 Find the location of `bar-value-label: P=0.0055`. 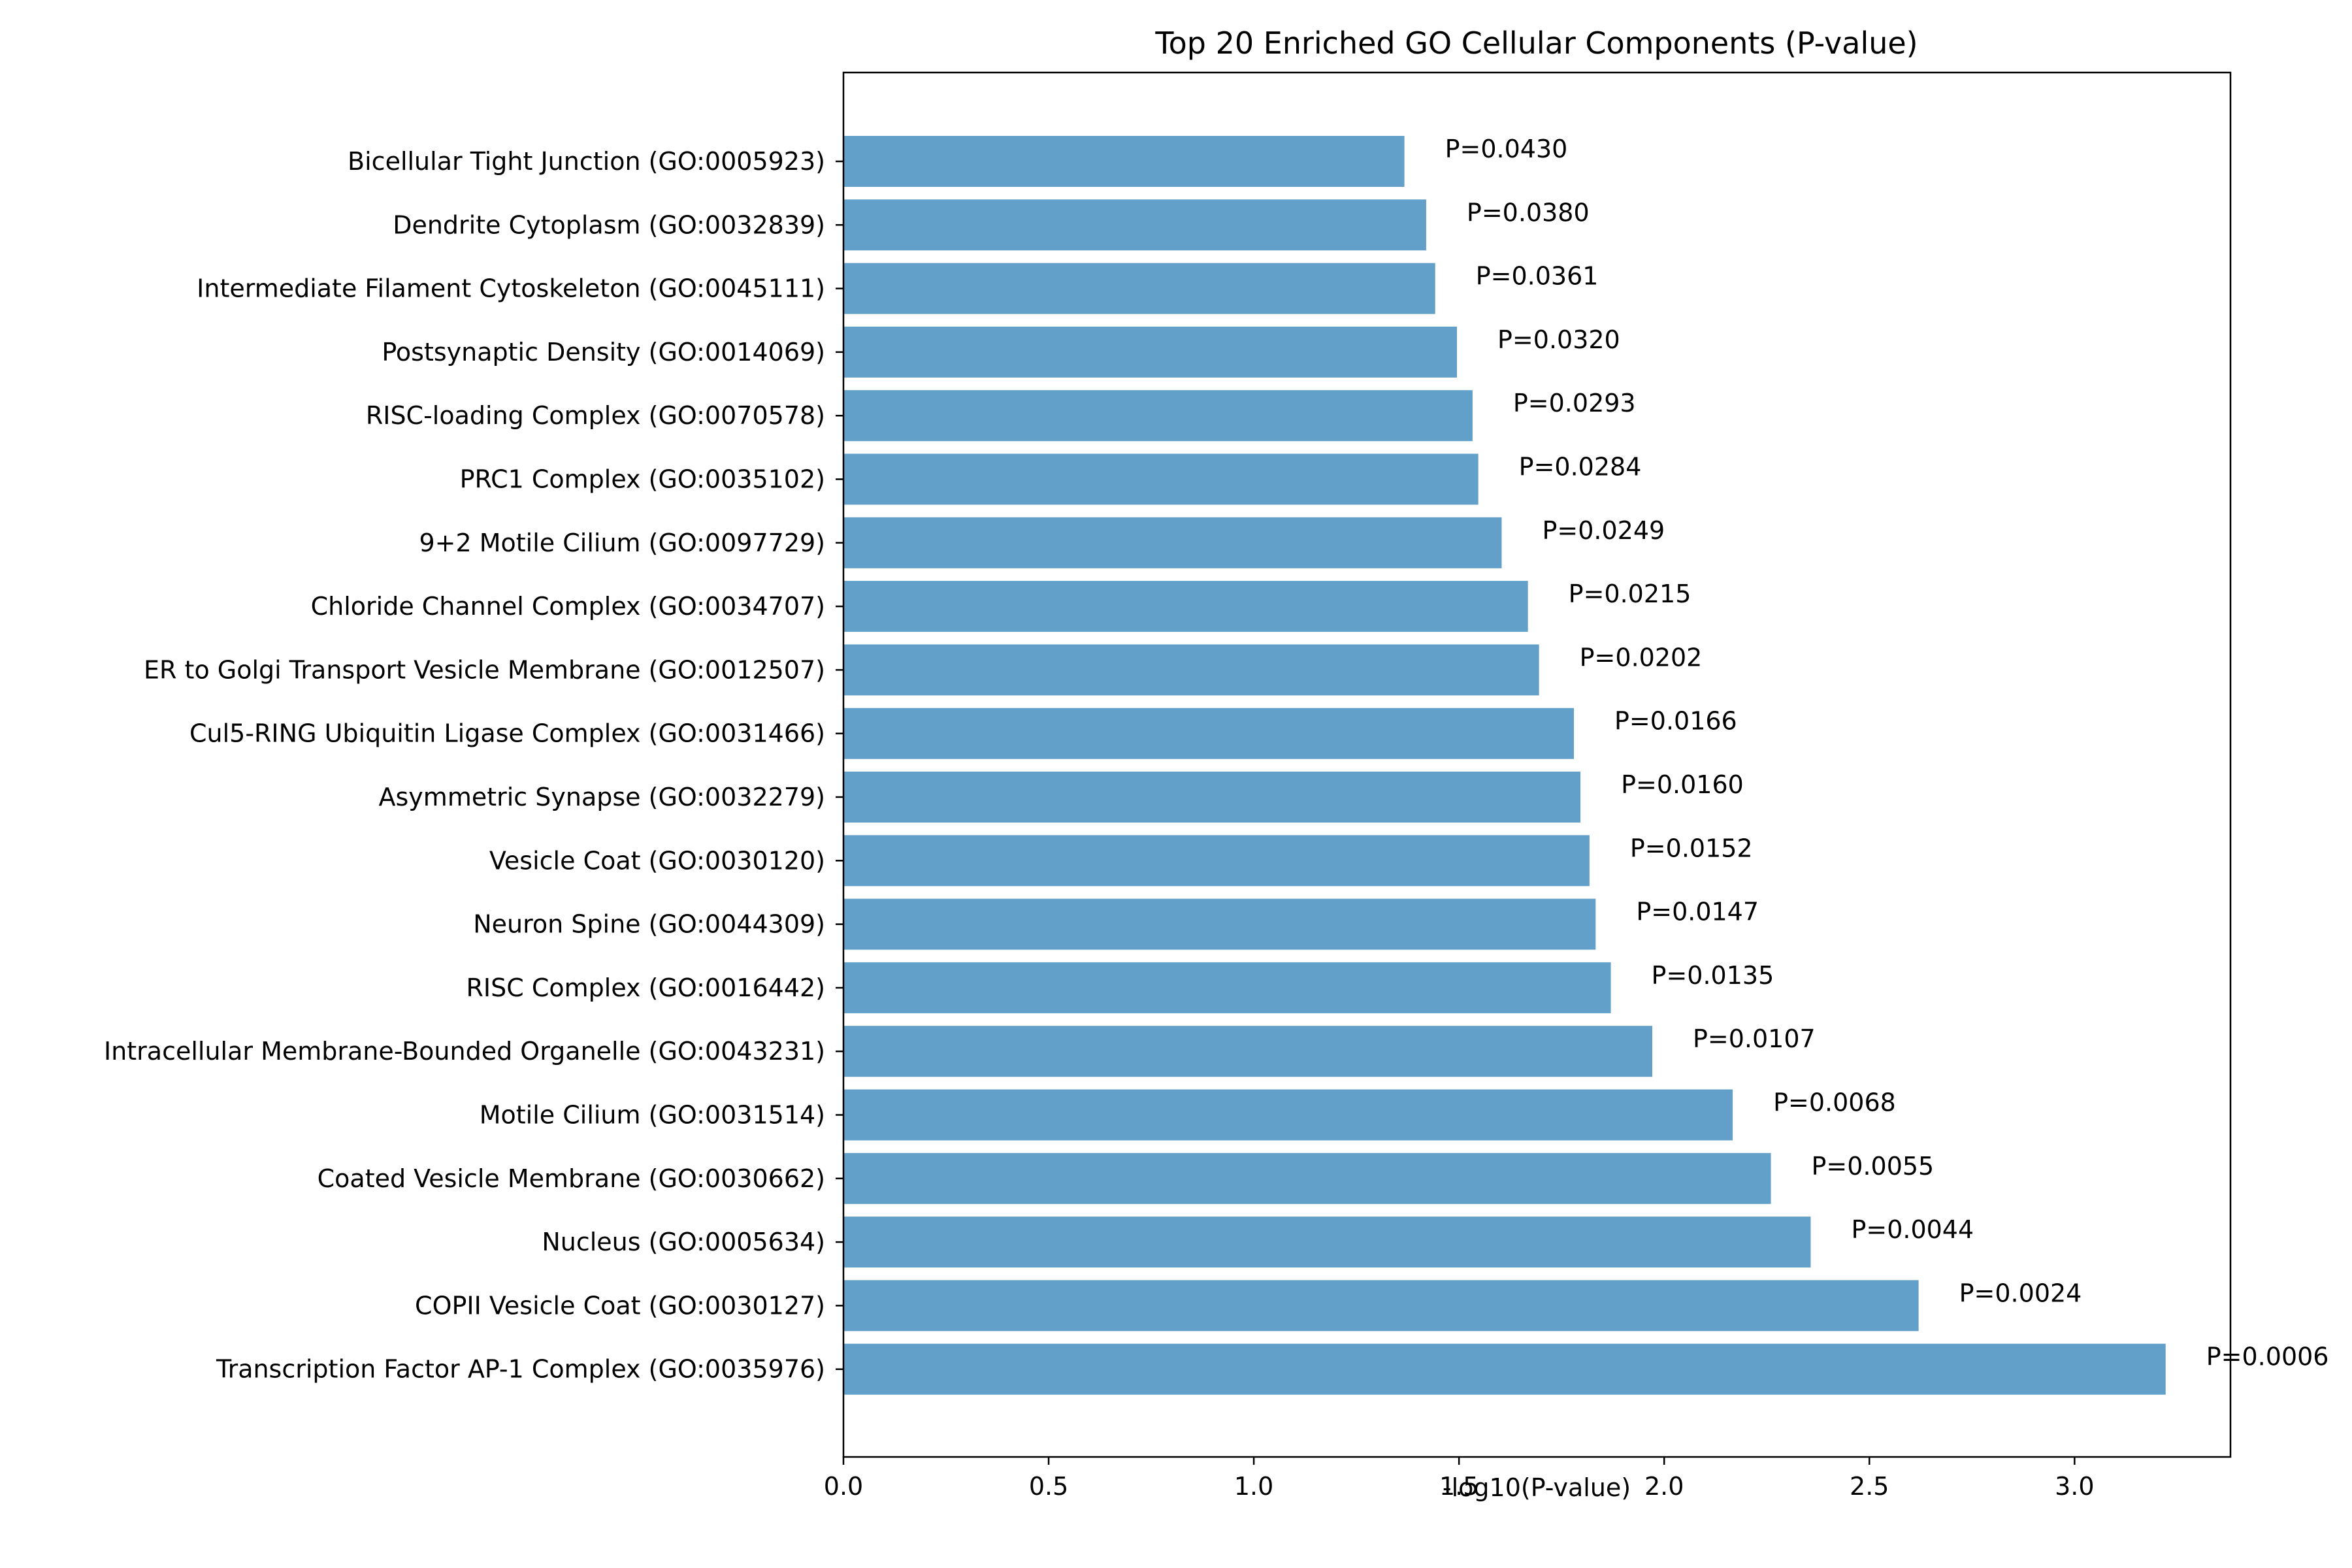

bar-value-label: P=0.0055 is located at coordinates (1873, 1166).